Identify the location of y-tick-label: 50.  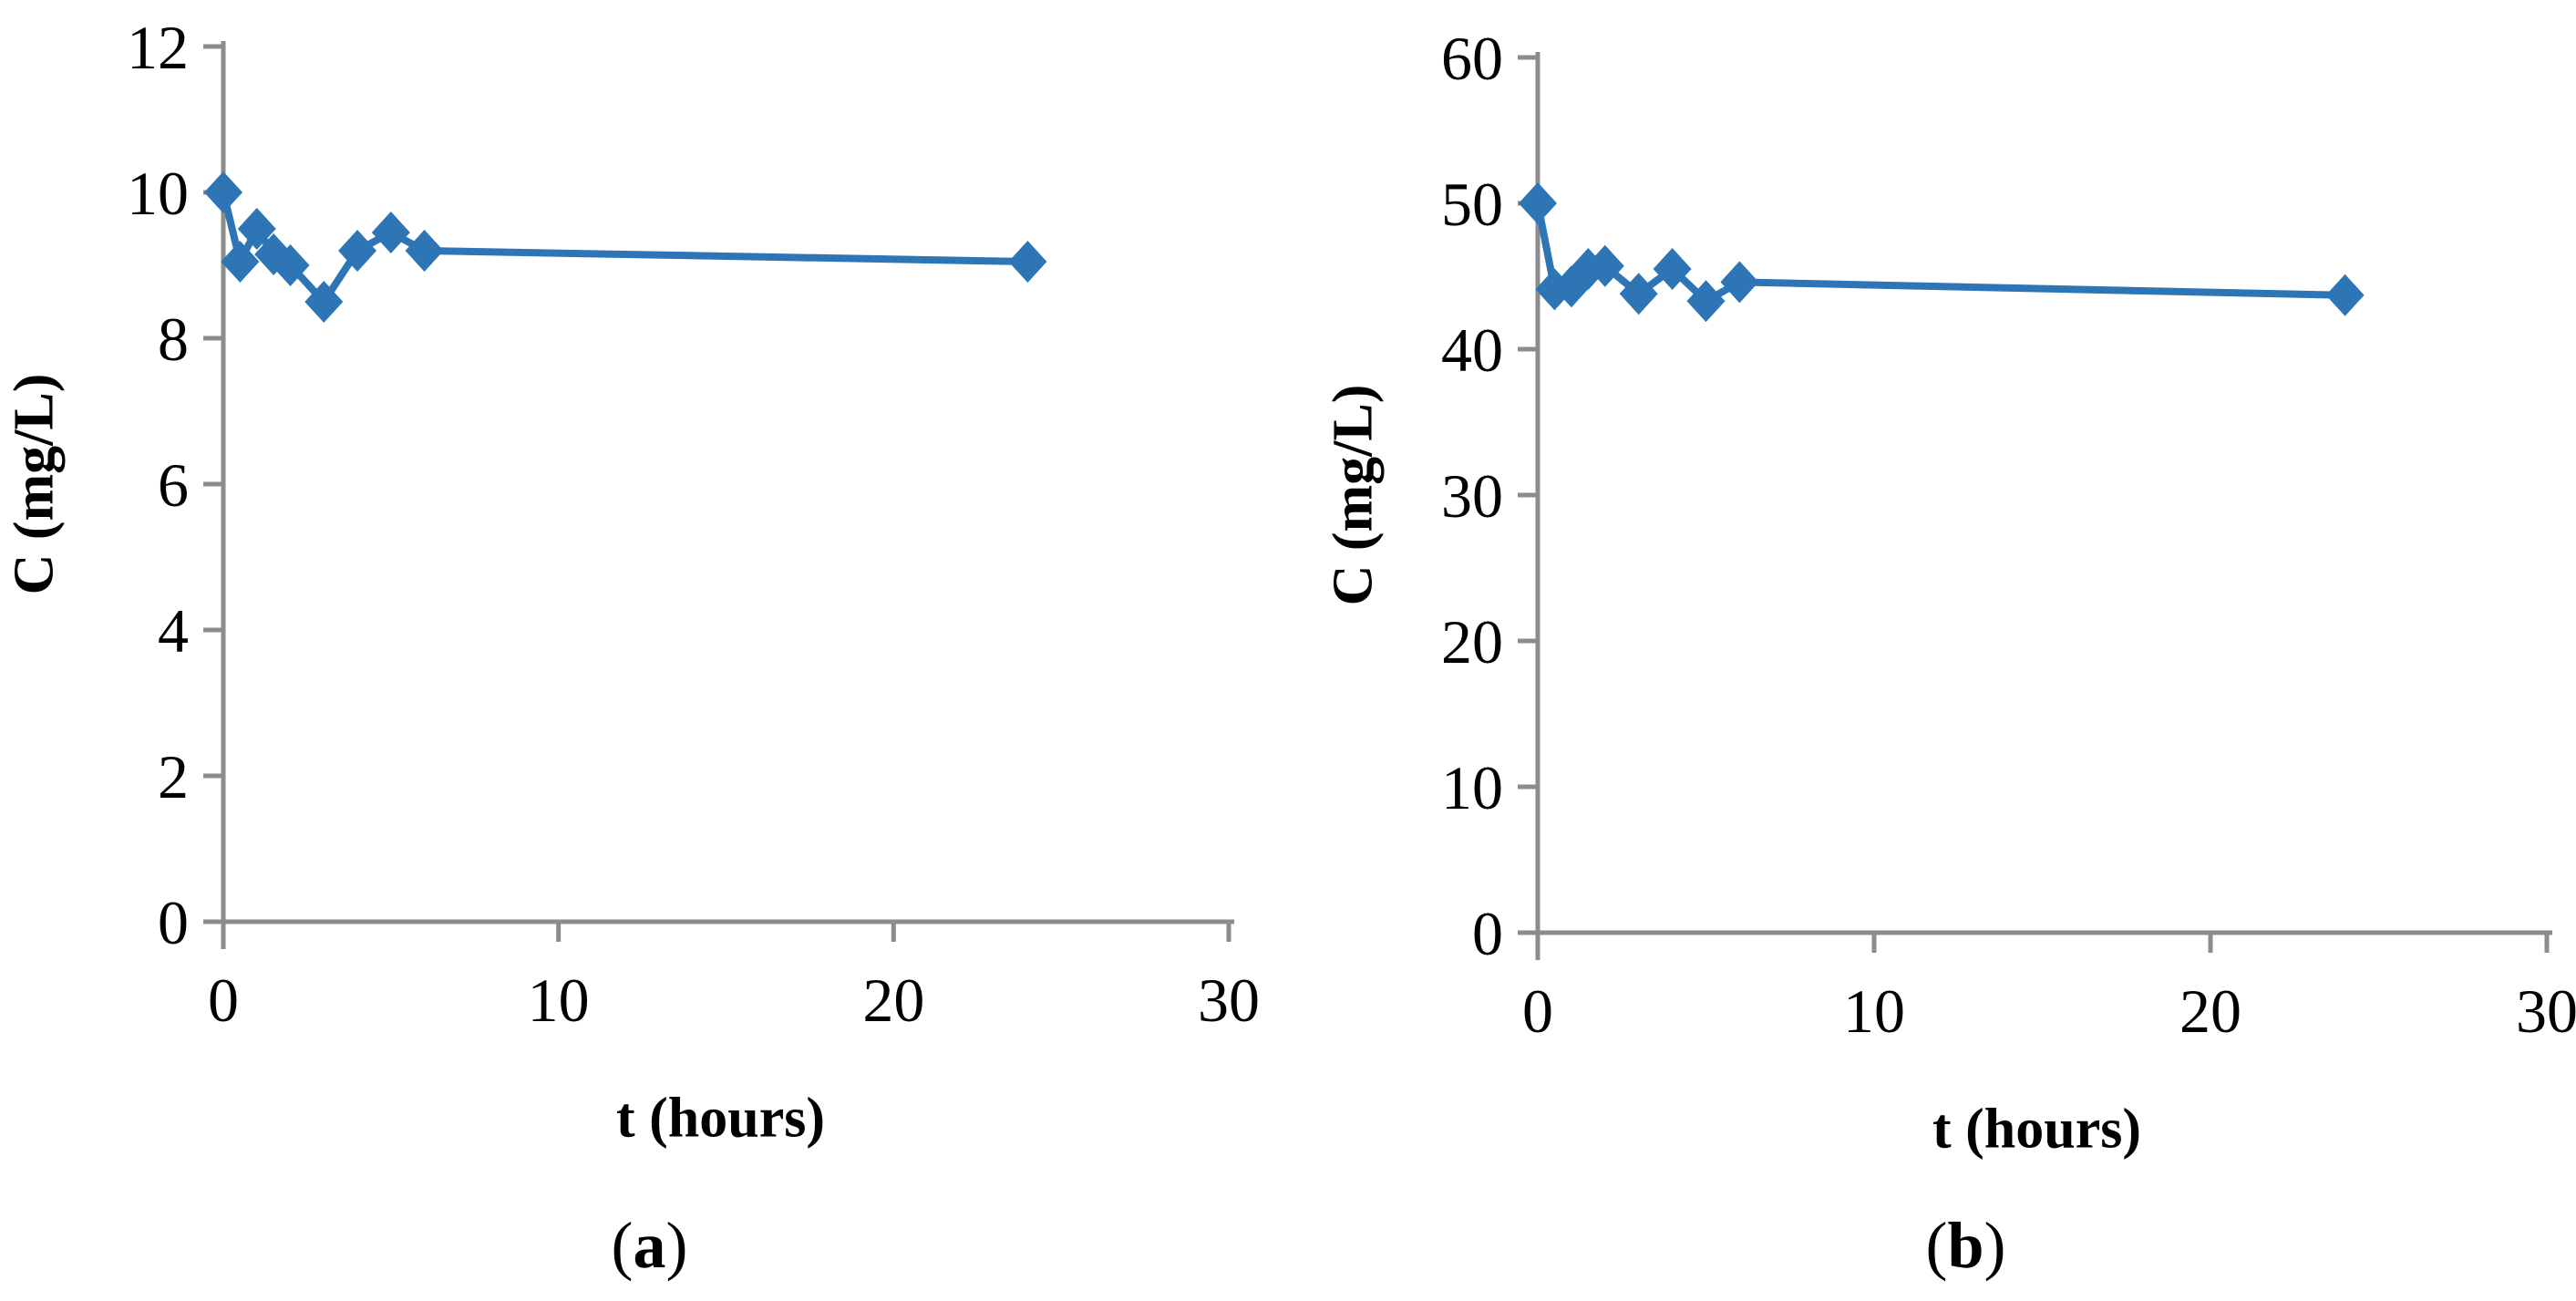
(1472, 204).